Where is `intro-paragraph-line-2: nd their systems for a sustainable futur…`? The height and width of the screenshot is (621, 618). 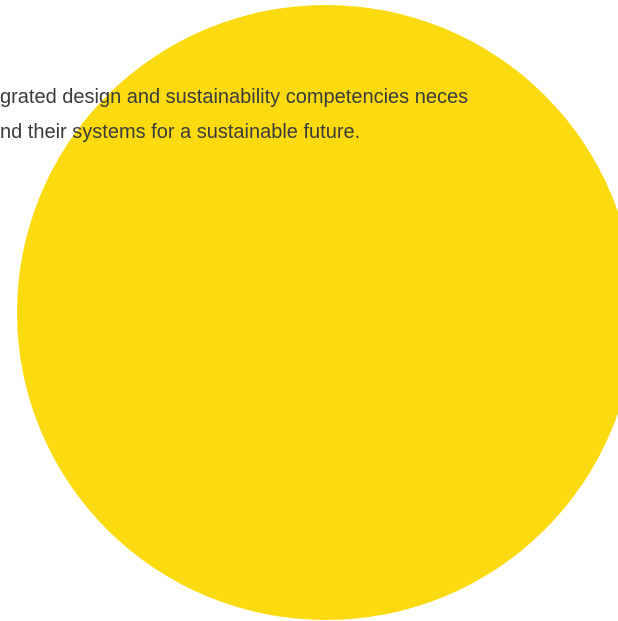
intro-paragraph-line-2: nd their systems for a sustainable futur… is located at coordinates (180, 132).